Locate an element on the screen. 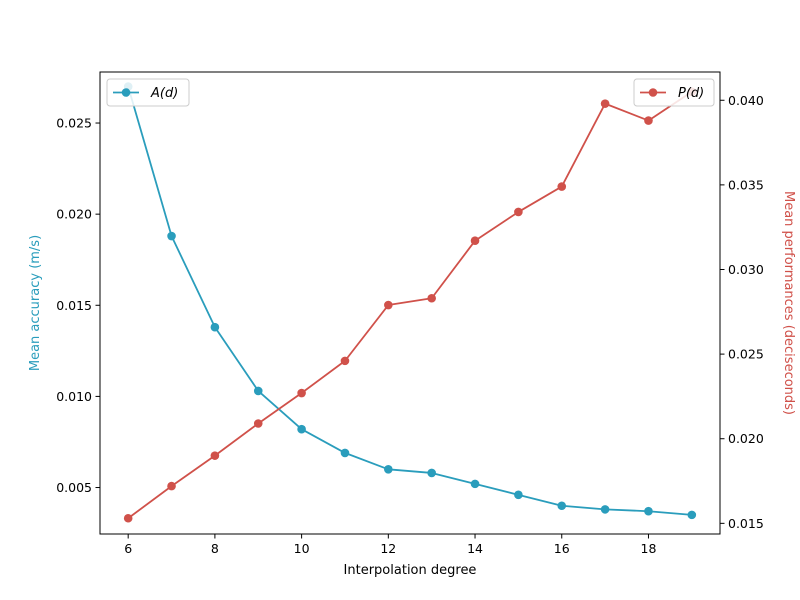  legend-label: A(d) is located at coordinates (164, 93).